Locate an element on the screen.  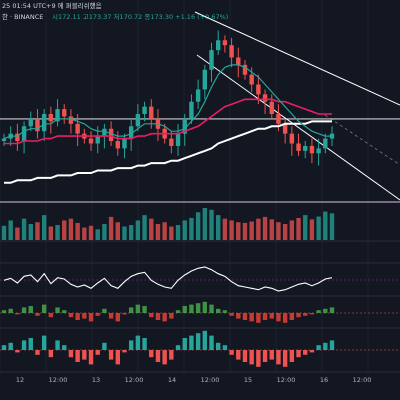
time-axis-label: 16 is located at coordinates (324, 380).